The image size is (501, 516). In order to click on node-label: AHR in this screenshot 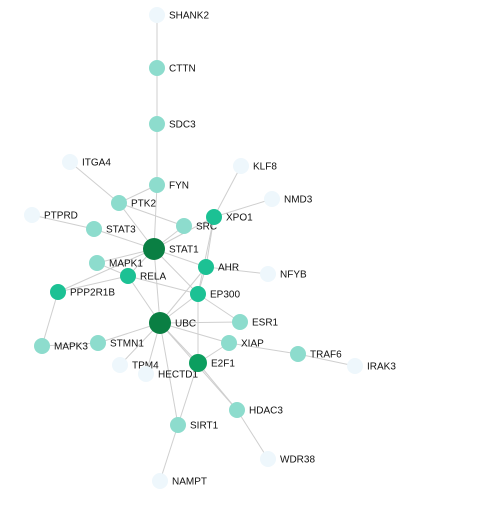, I will do `click(228, 268)`.